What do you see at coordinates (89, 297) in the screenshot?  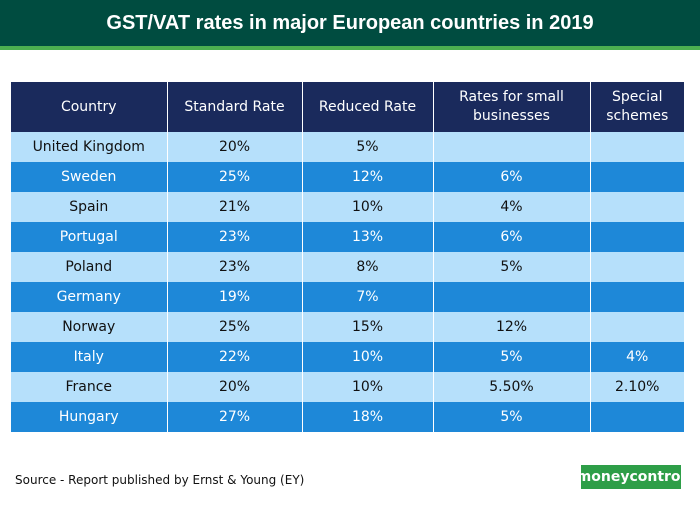 I see `cell-country: Germany` at bounding box center [89, 297].